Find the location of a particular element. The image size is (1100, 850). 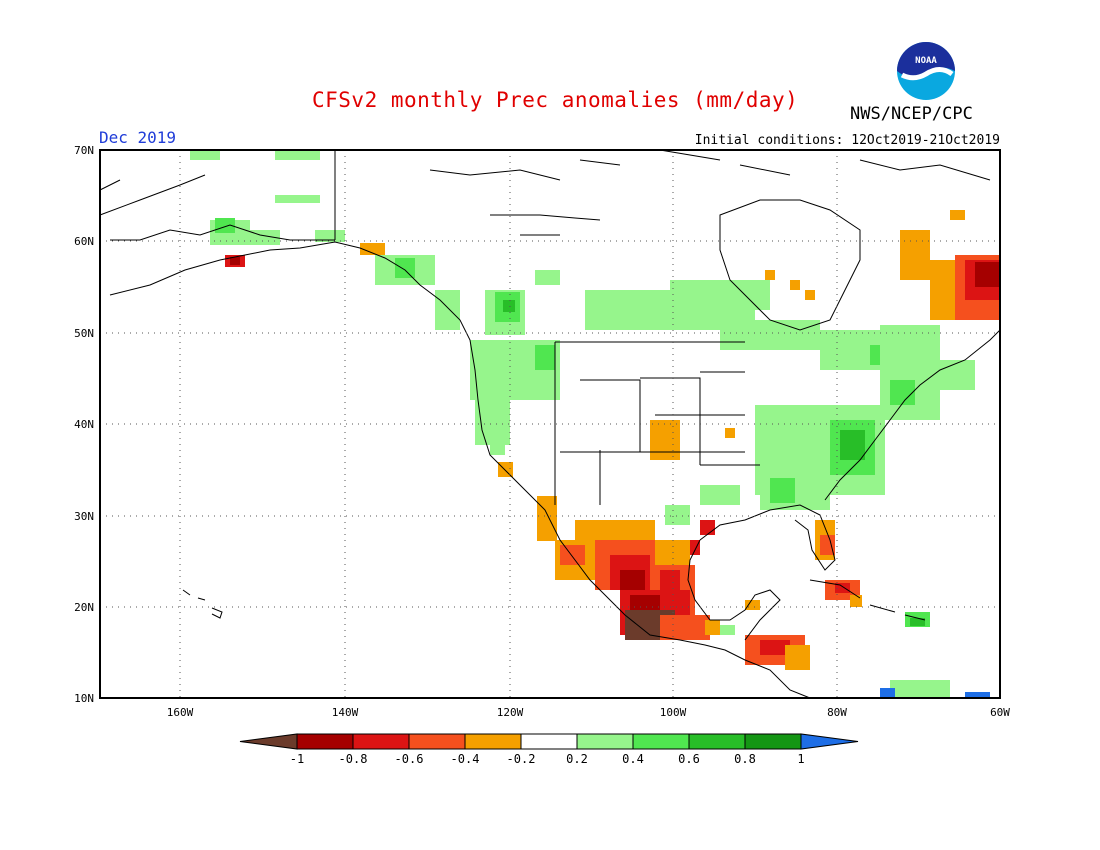

colorbar-label: -1 is located at coordinates (297, 759).